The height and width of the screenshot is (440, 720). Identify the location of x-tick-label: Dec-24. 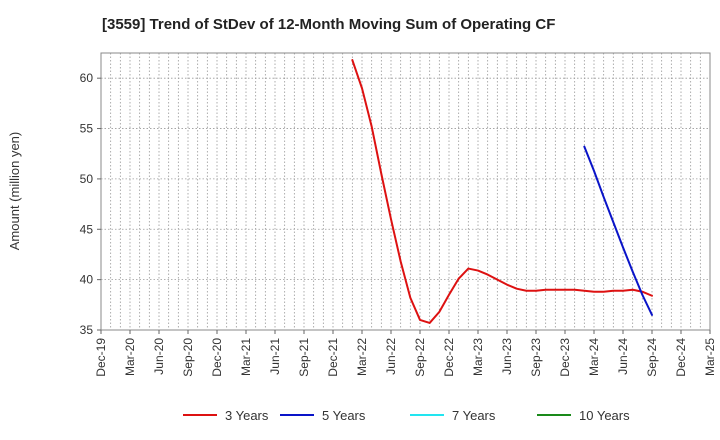
(681, 357).